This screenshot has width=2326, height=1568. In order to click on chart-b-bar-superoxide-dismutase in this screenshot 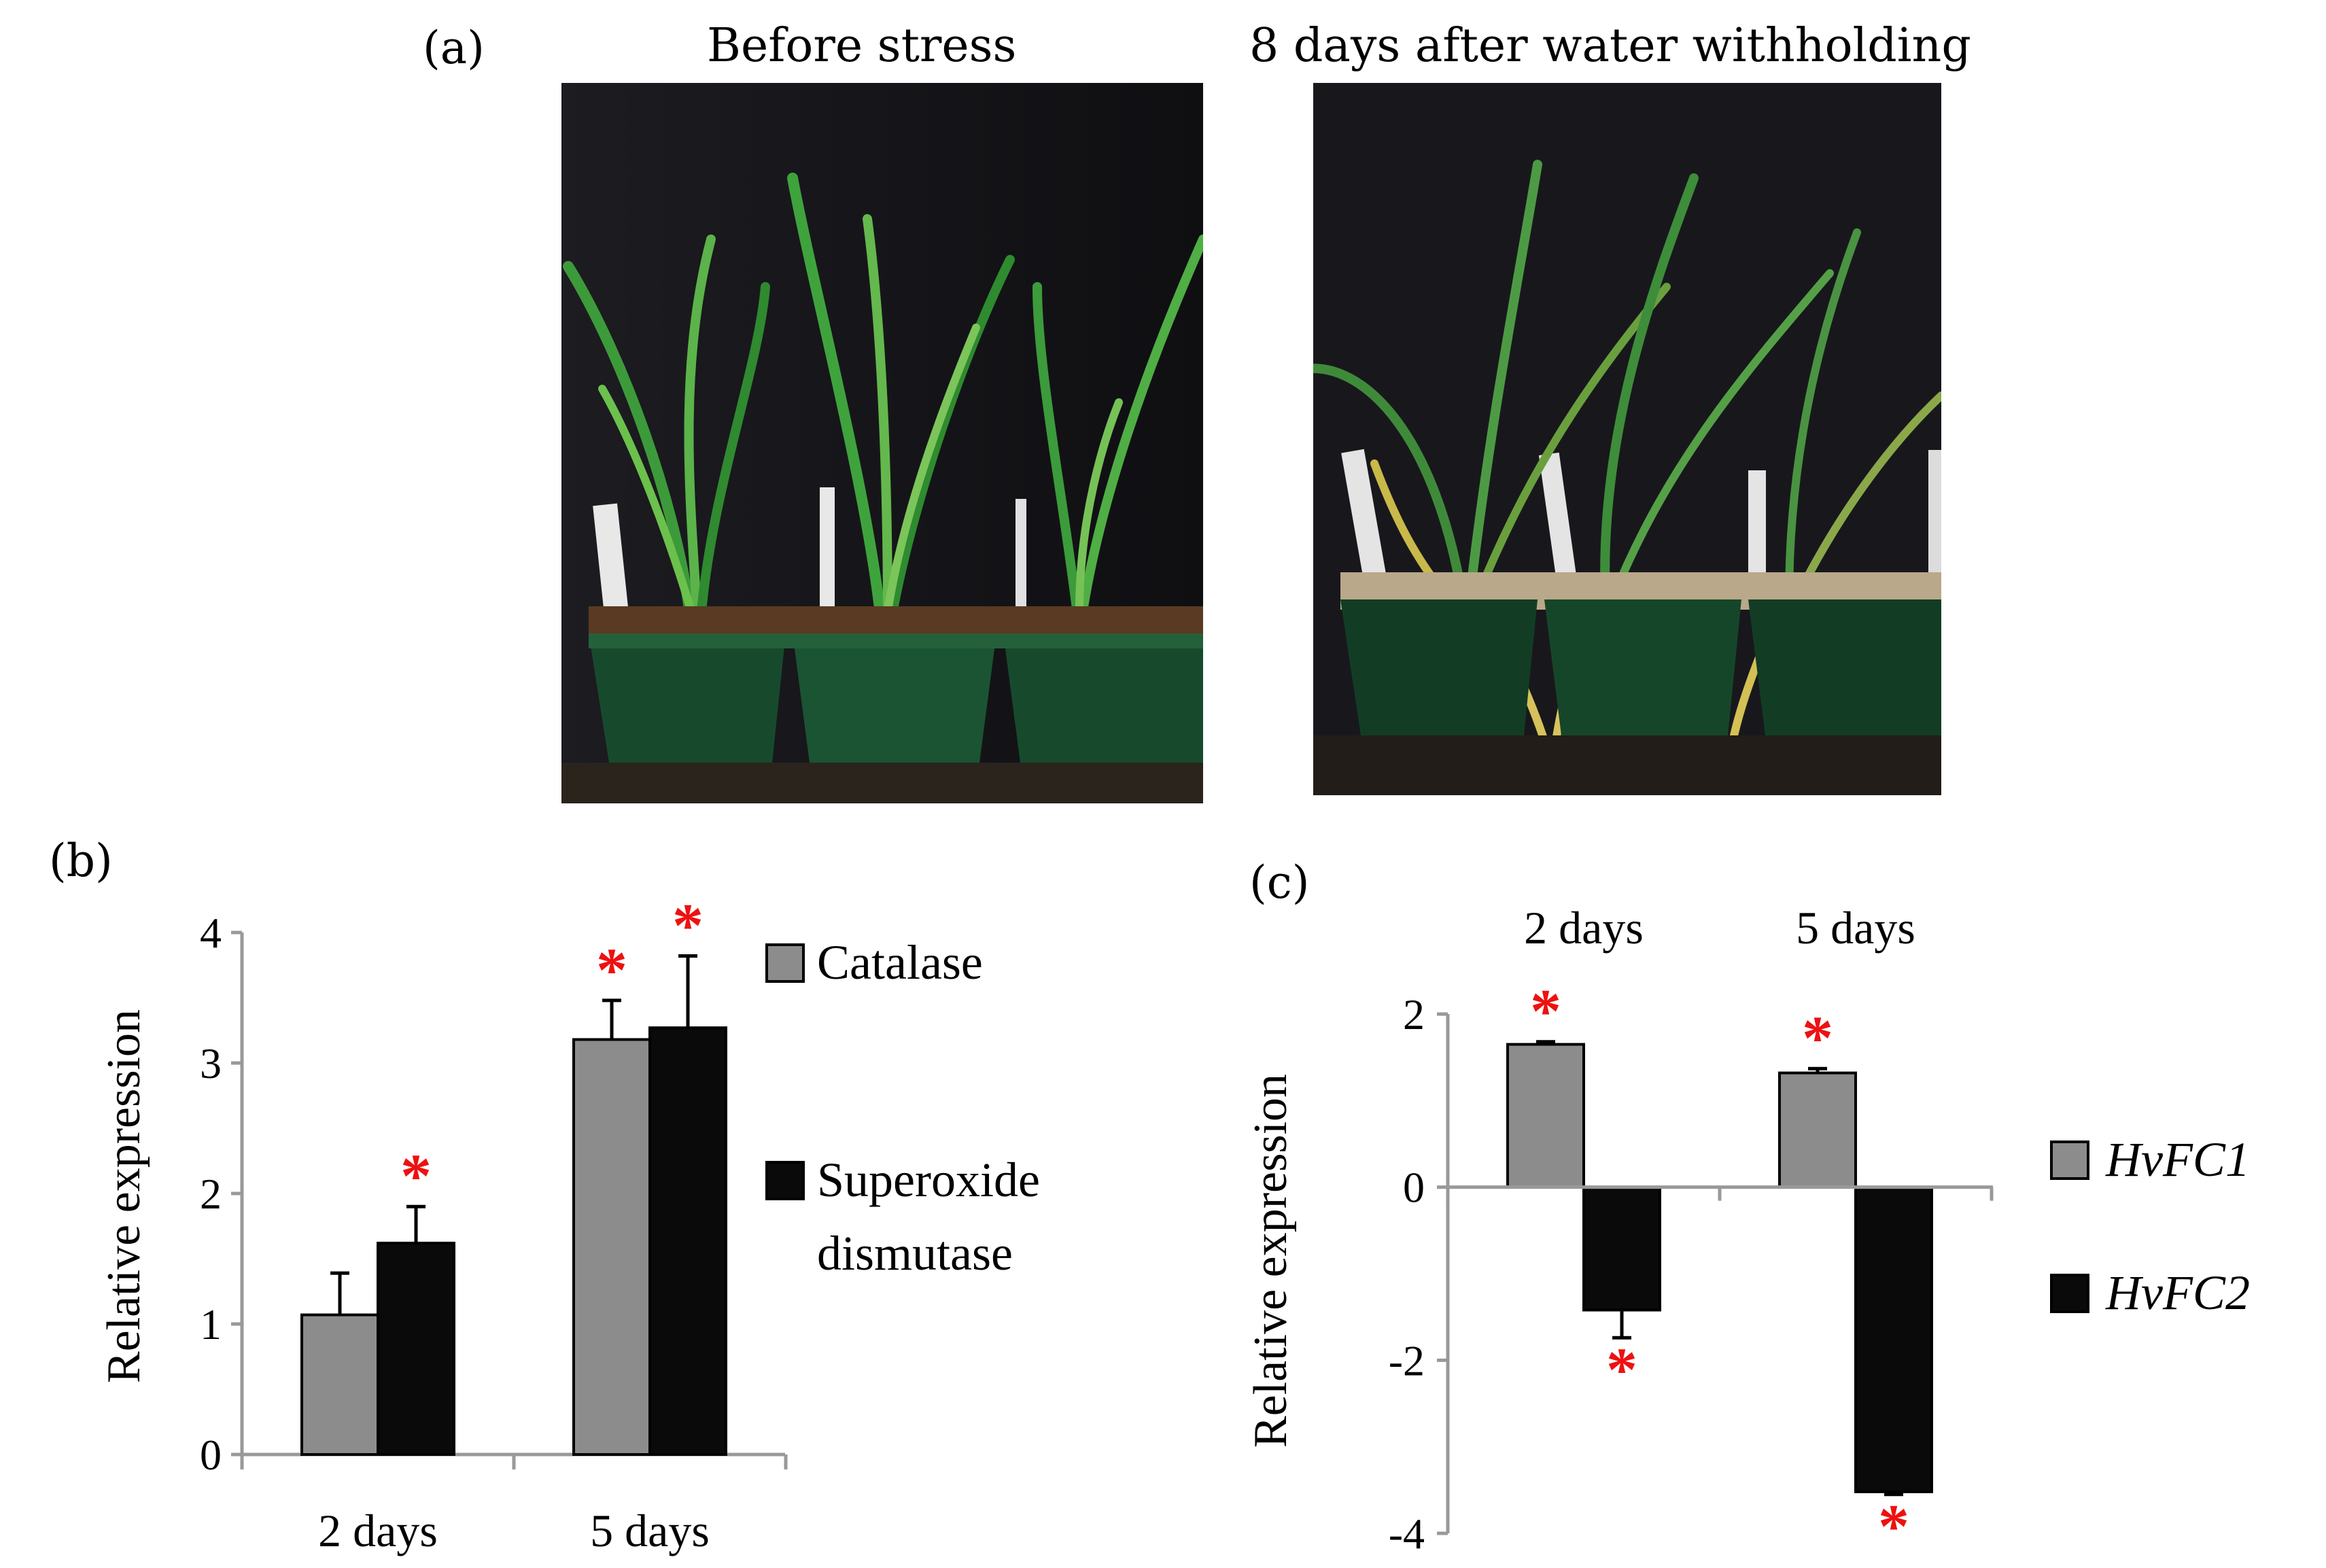, I will do `click(416, 1348)`.